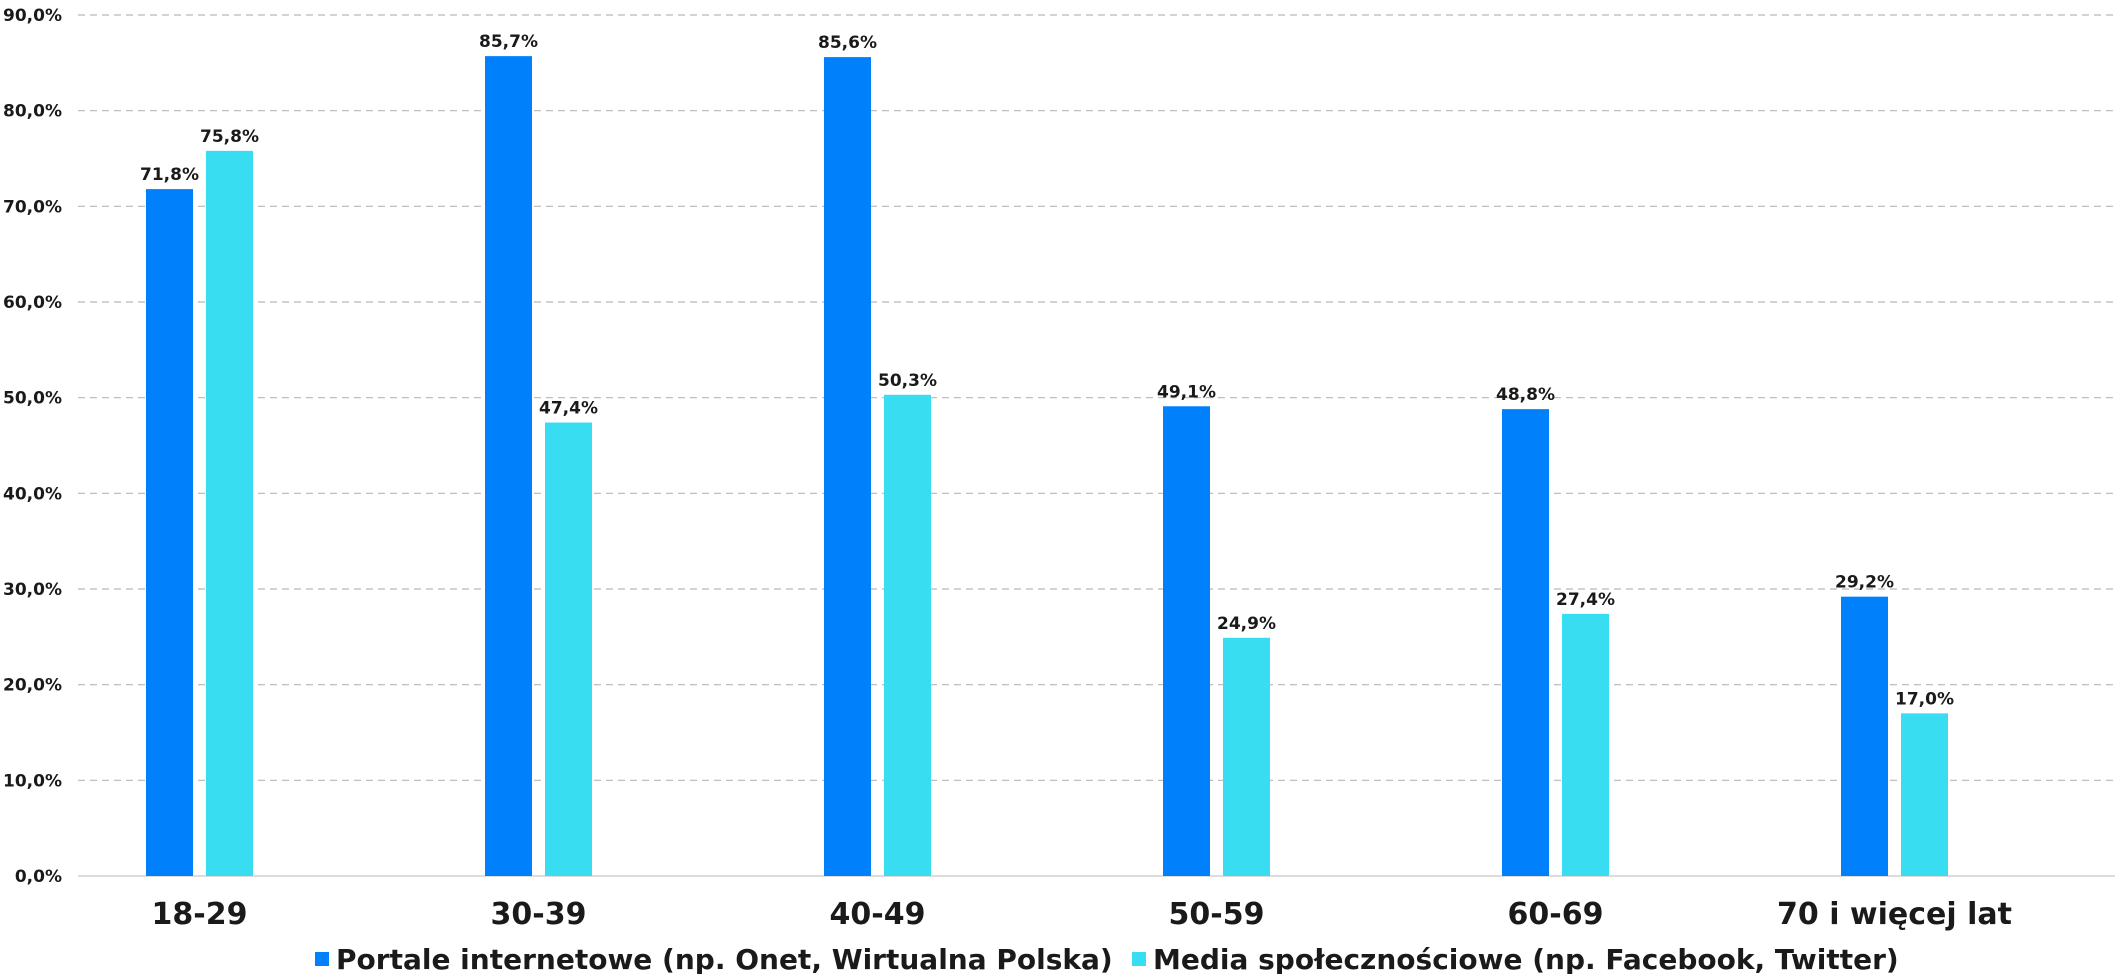 Image resolution: width=2122 pixels, height=974 pixels. I want to click on y-tick-label: 60,0%, so click(32, 303).